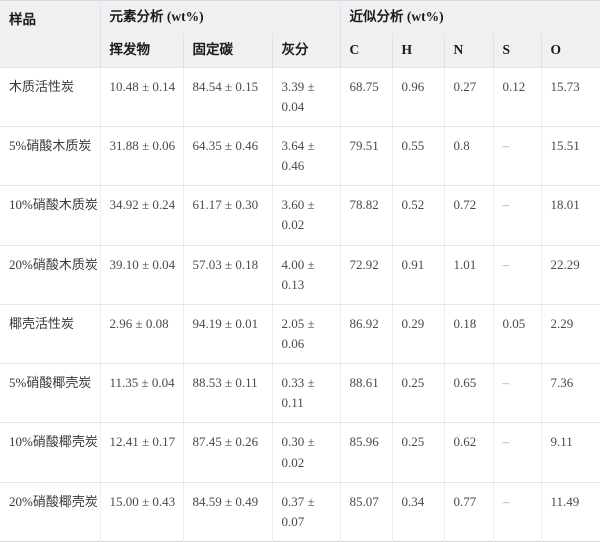  Describe the element at coordinates (570, 156) in the screenshot. I see `cell-oxygen: 15.51` at that location.